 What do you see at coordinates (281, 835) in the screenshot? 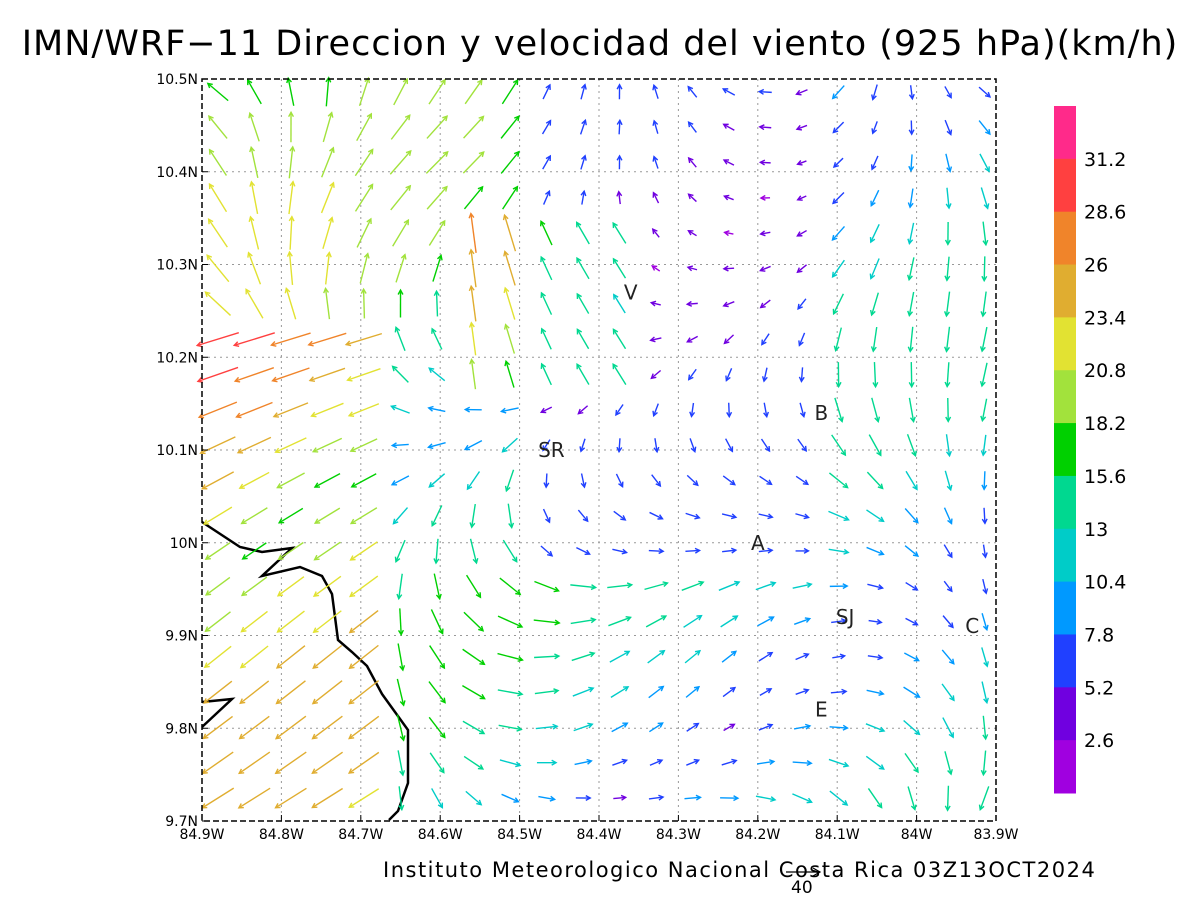
I see `x-tick-label: 84.8W` at bounding box center [281, 835].